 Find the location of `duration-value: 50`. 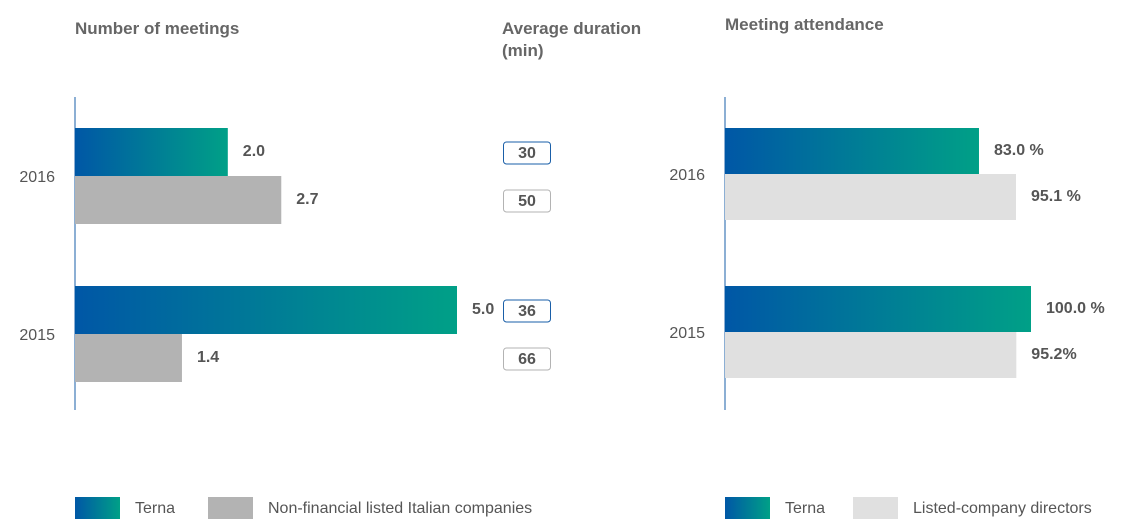

duration-value: 50 is located at coordinates (527, 201).